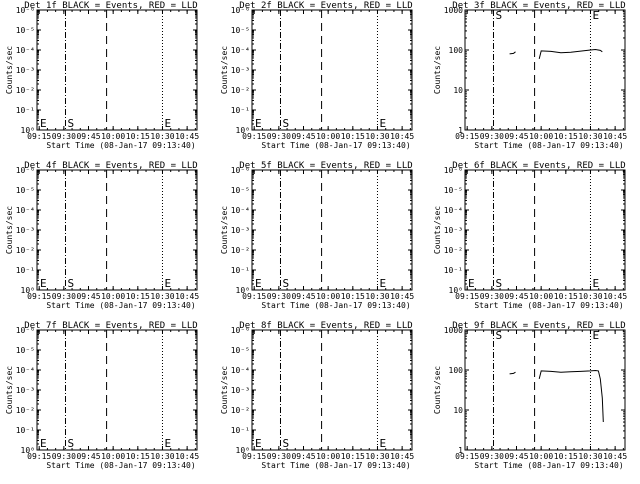  Describe the element at coordinates (456, 50) in the screenshot. I see `y-tick-label: 100` at that location.